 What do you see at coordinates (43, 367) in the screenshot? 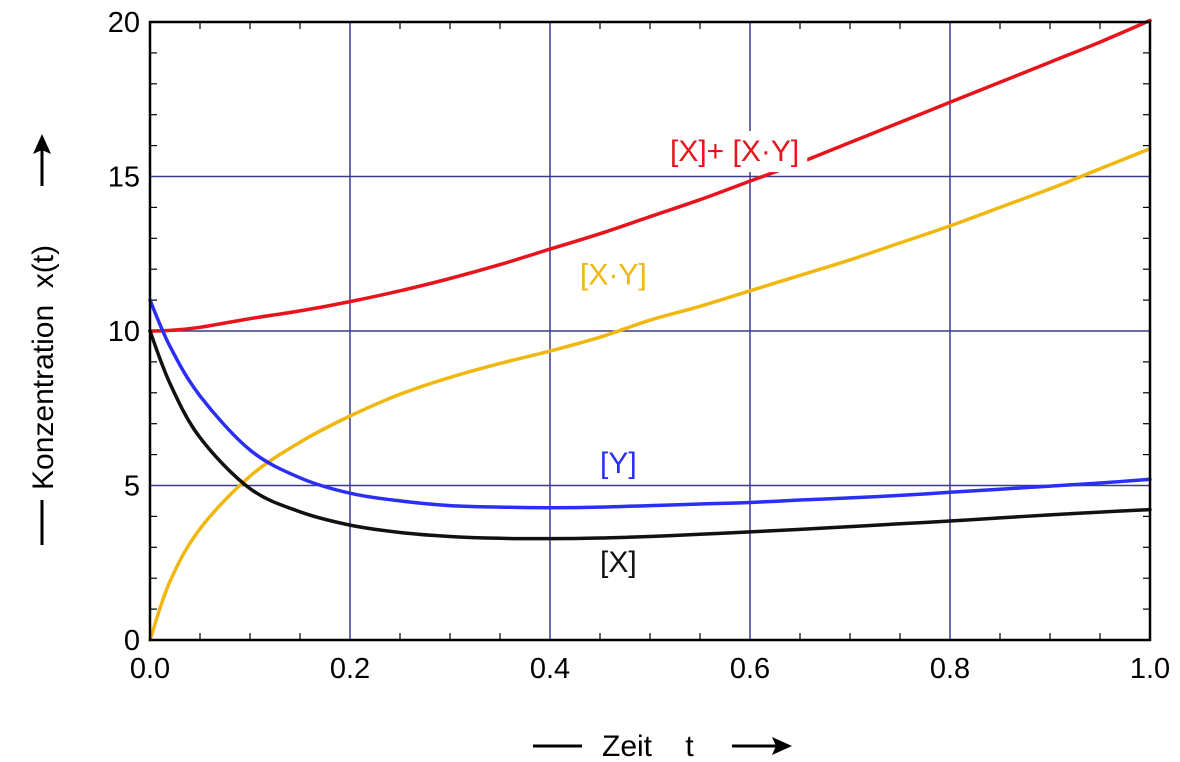
I see `y-axis-label: Konzentration x(t)` at bounding box center [43, 367].